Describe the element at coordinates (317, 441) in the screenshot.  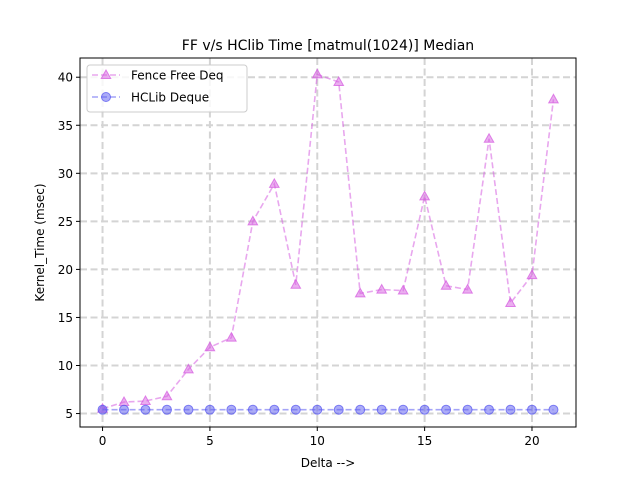
I see `x-tick-label: 10` at that location.